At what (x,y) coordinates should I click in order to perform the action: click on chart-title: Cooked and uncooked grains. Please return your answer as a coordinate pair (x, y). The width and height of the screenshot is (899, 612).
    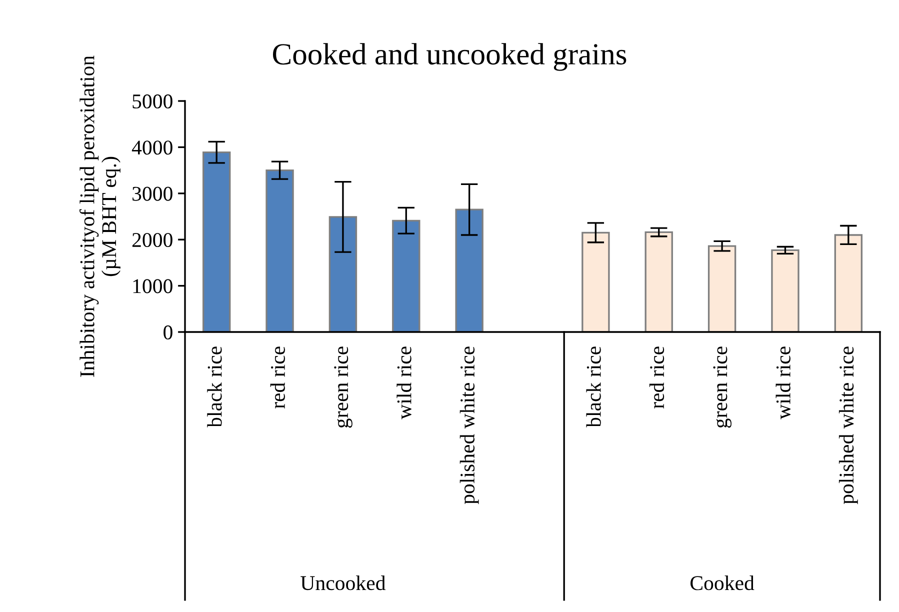
    Looking at the image, I should click on (449, 57).